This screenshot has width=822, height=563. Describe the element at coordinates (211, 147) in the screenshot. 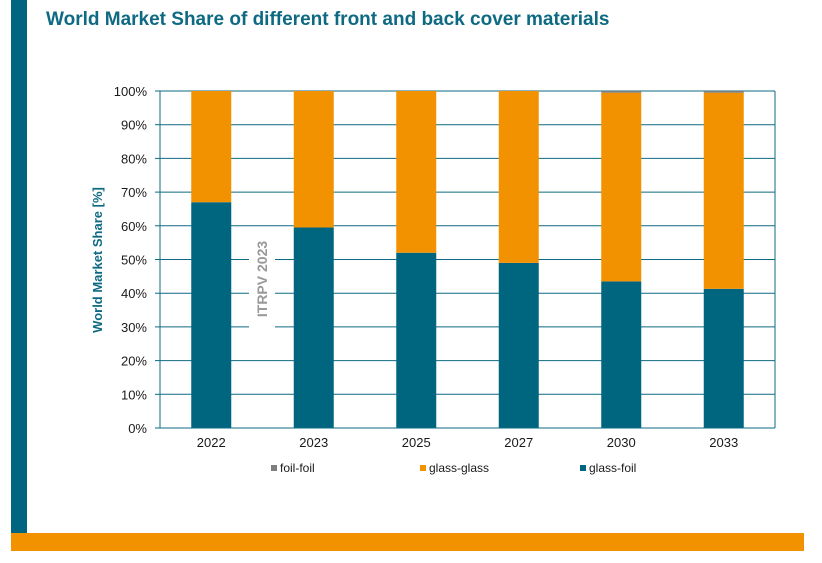

I see `bar-glass-glass-2022` at that location.